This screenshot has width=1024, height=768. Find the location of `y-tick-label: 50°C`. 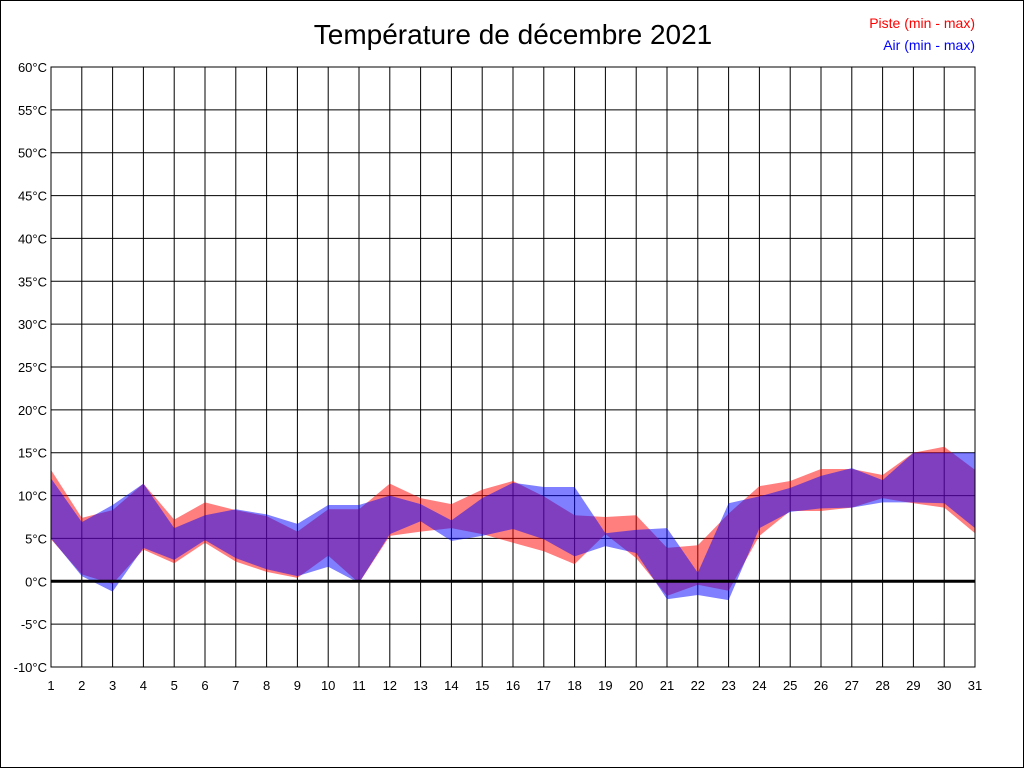

y-tick-label: 50°C is located at coordinates (32, 153).